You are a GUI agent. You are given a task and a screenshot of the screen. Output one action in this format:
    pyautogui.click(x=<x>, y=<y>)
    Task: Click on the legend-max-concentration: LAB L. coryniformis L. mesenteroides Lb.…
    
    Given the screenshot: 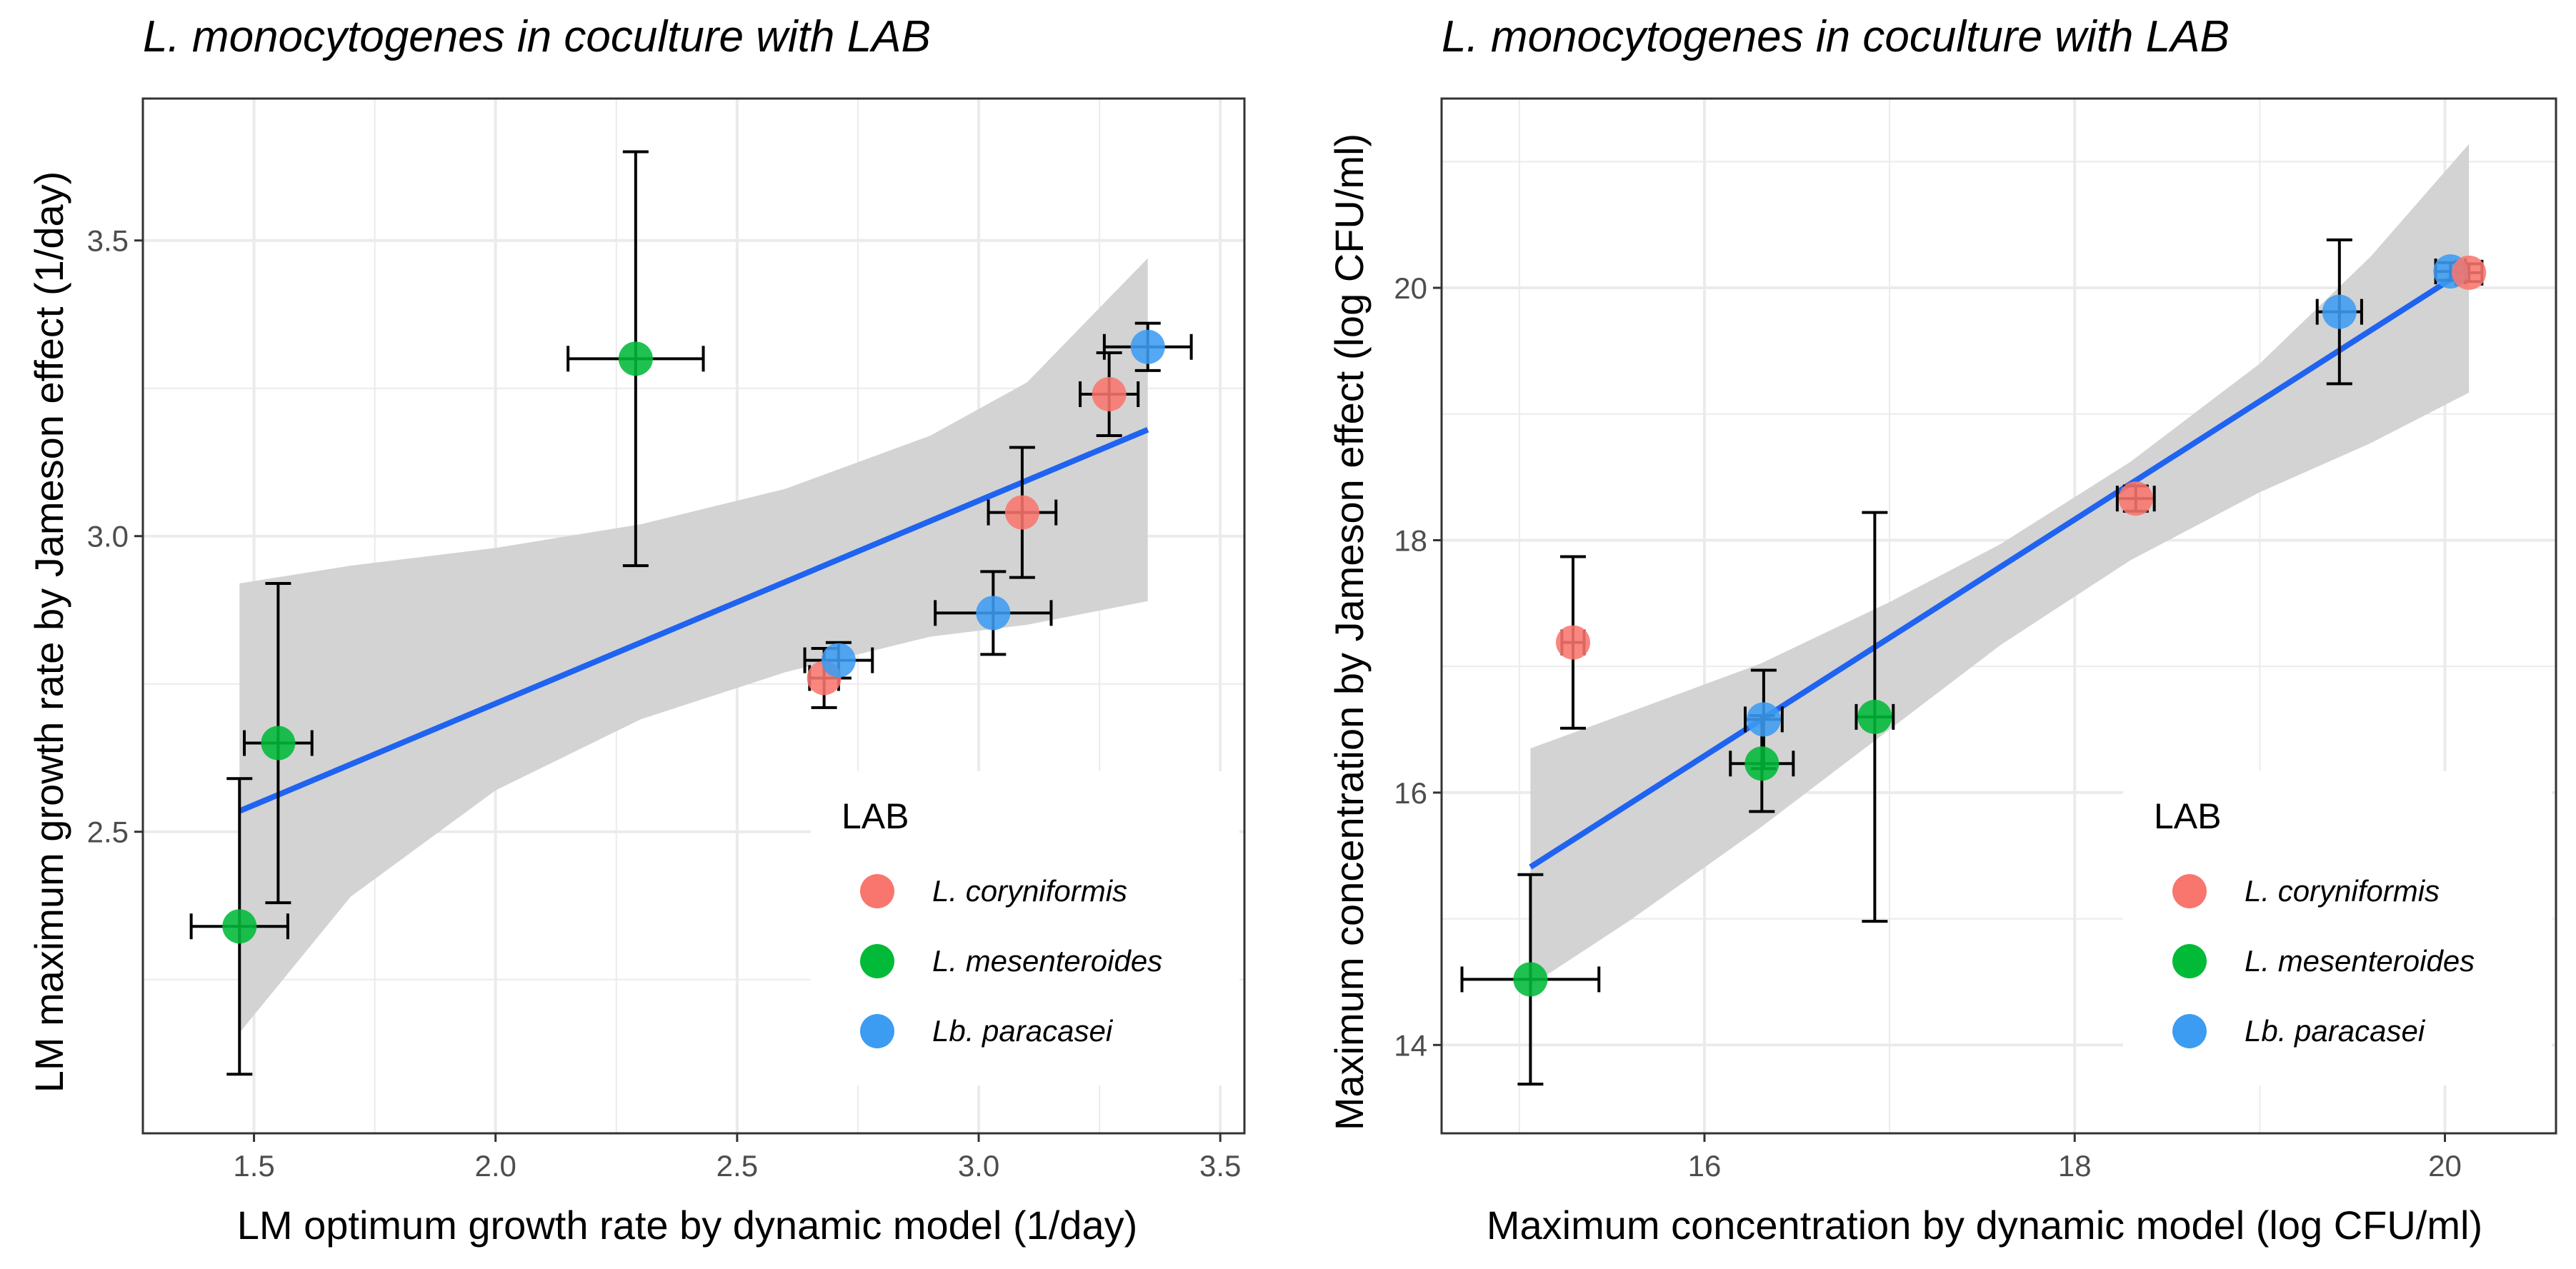 What is the action you would take?
    pyautogui.click(x=2337, y=928)
    